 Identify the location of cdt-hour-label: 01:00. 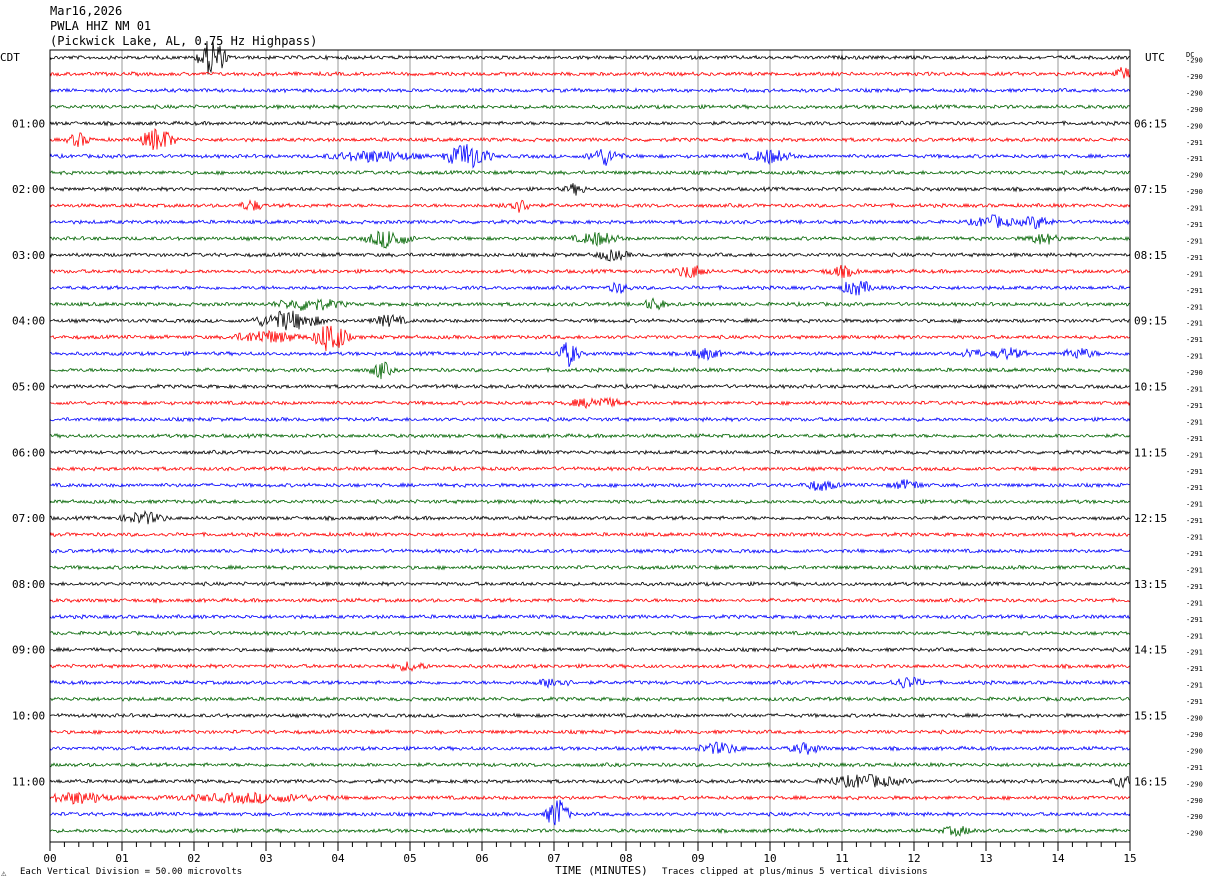
(28, 123).